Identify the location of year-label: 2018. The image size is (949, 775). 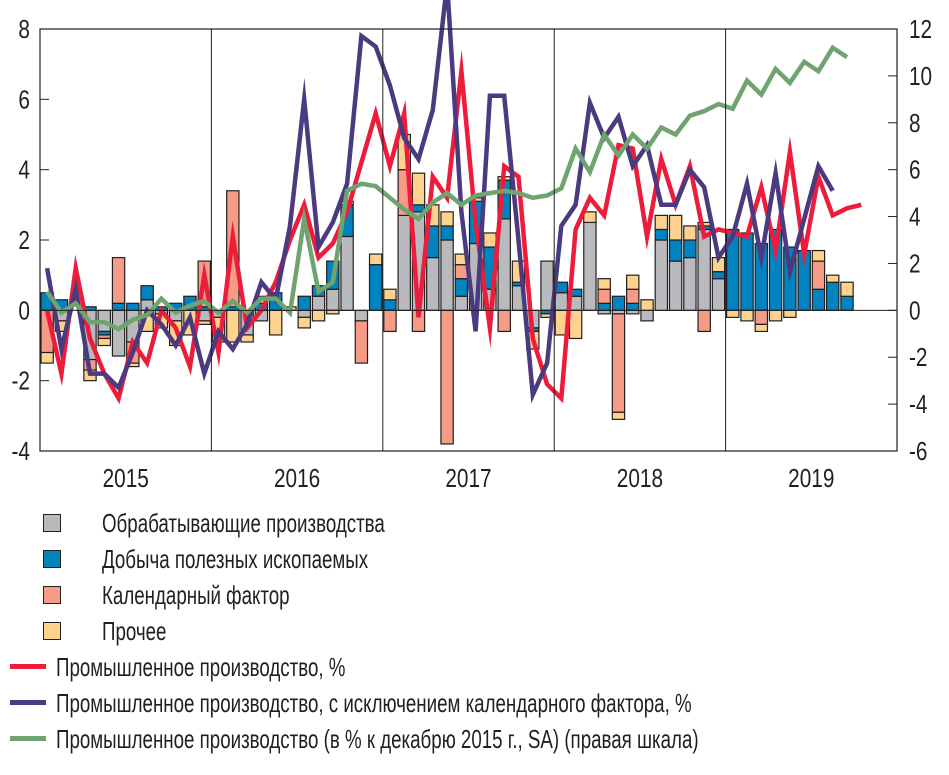
(640, 478).